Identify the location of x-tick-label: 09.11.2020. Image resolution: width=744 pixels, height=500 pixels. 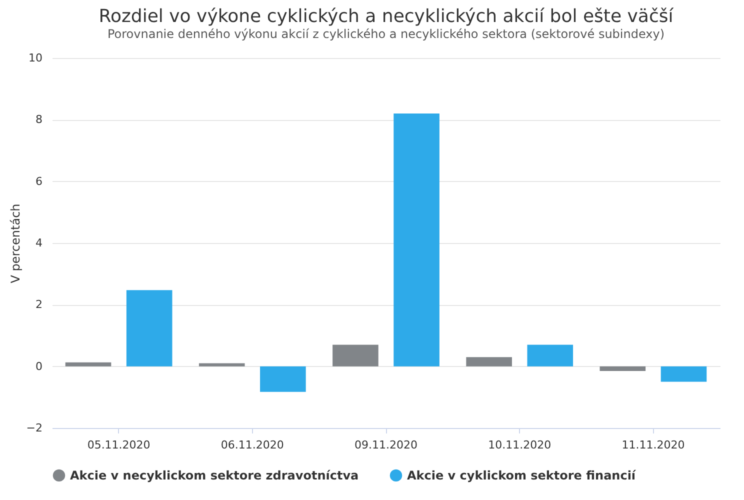
(386, 445).